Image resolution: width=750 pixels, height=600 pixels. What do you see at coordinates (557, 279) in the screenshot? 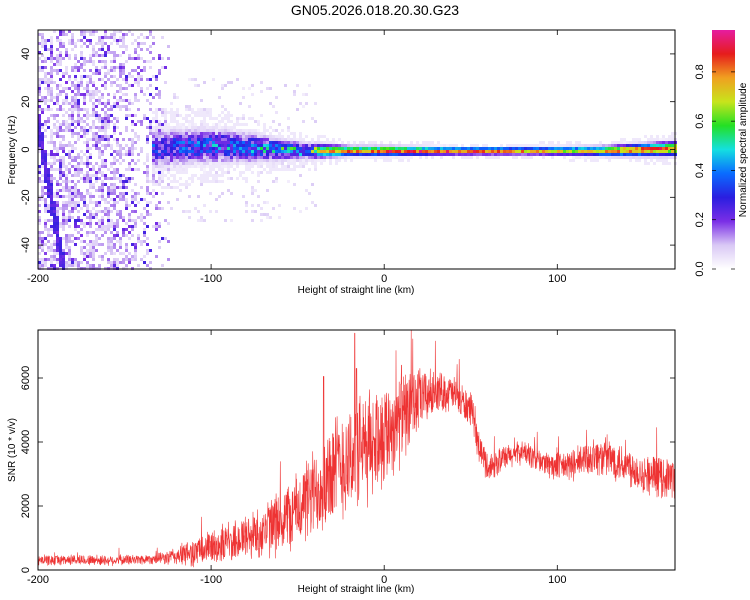
I see `x-tick-label: 100` at bounding box center [557, 279].